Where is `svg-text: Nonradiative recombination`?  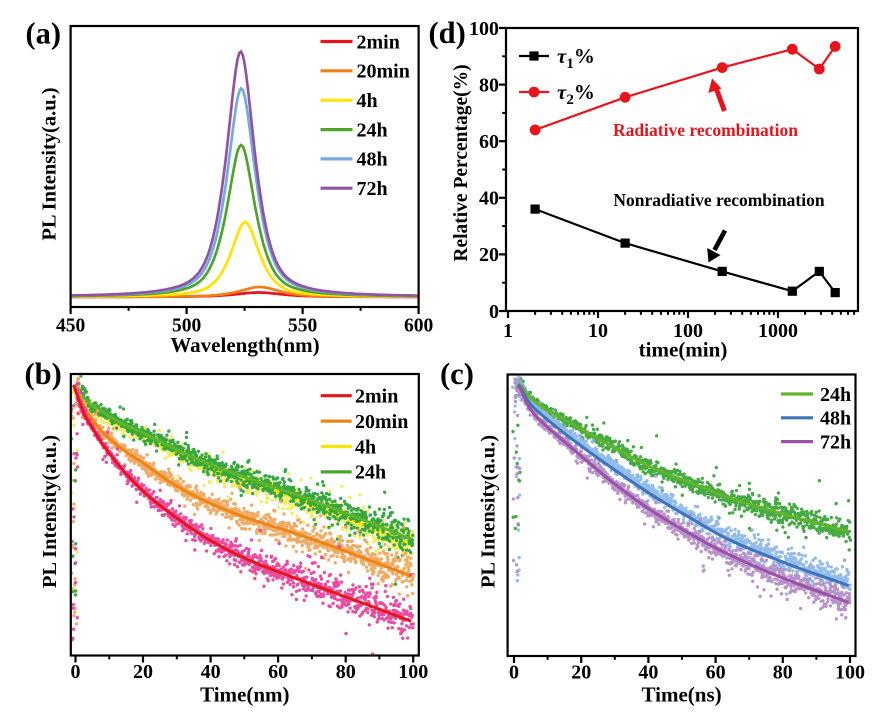
svg-text: Nonradiative recombination is located at coordinates (718, 200).